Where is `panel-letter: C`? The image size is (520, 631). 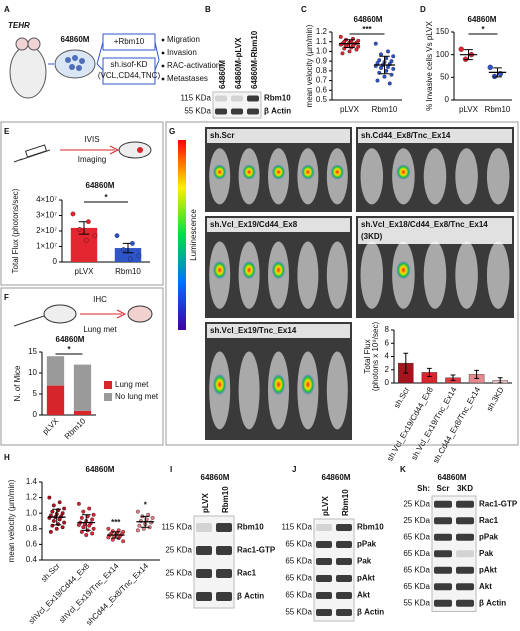 panel-letter: C is located at coordinates (304, 9).